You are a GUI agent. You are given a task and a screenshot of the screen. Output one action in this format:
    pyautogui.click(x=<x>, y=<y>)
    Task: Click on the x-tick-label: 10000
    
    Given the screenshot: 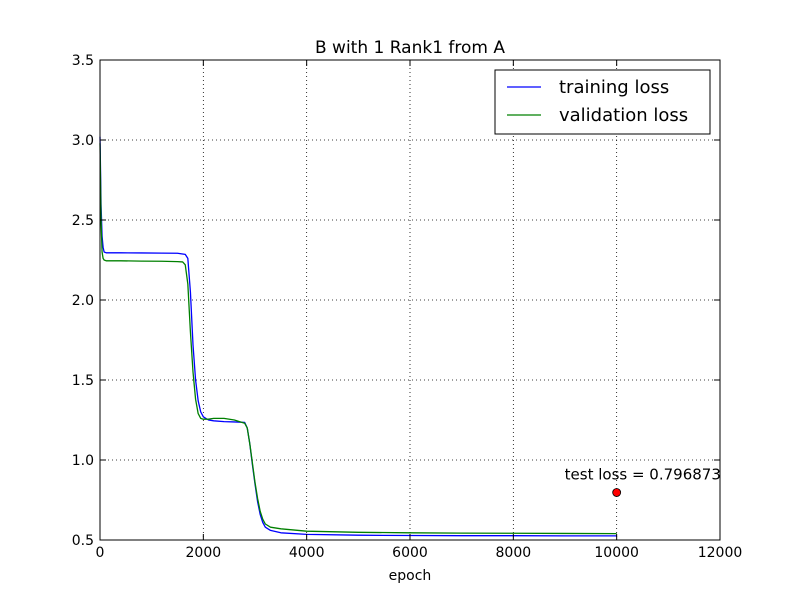 What is the action you would take?
    pyautogui.click(x=616, y=553)
    